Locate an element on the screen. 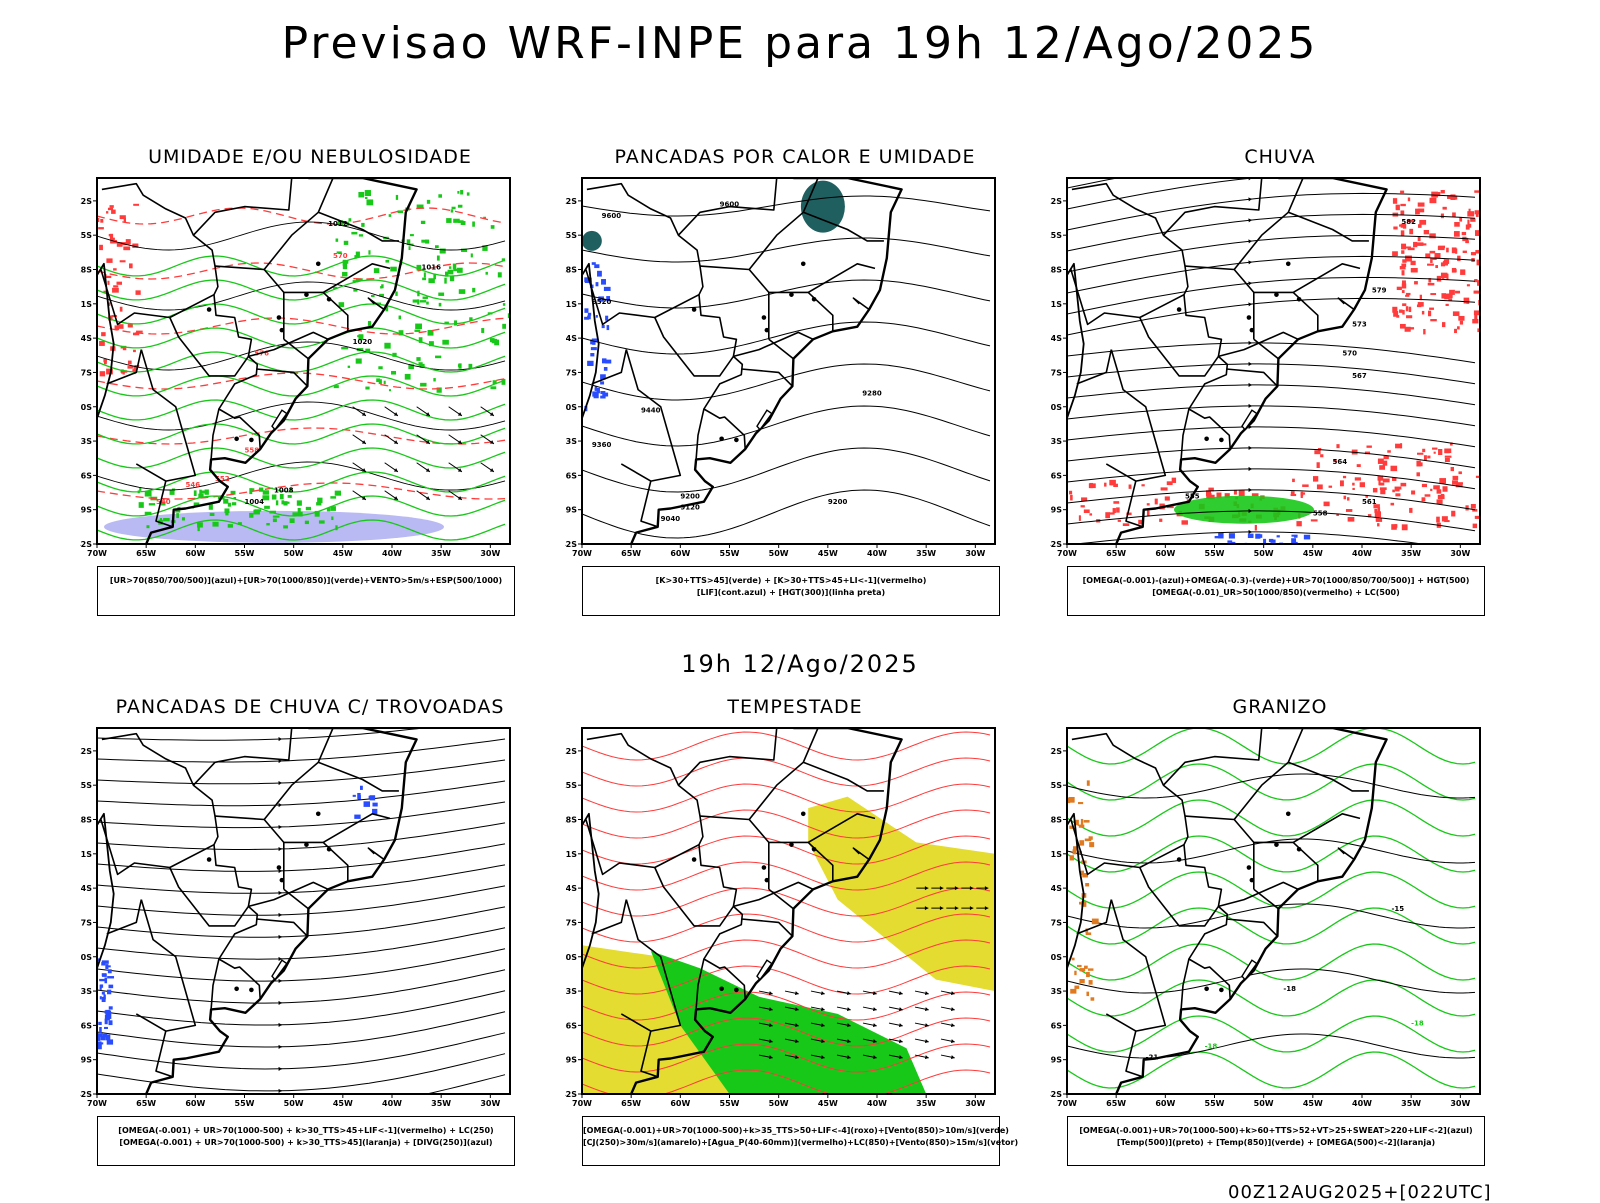 This screenshot has height=1203, width=1600. andes-border is located at coordinates (1075, 341).